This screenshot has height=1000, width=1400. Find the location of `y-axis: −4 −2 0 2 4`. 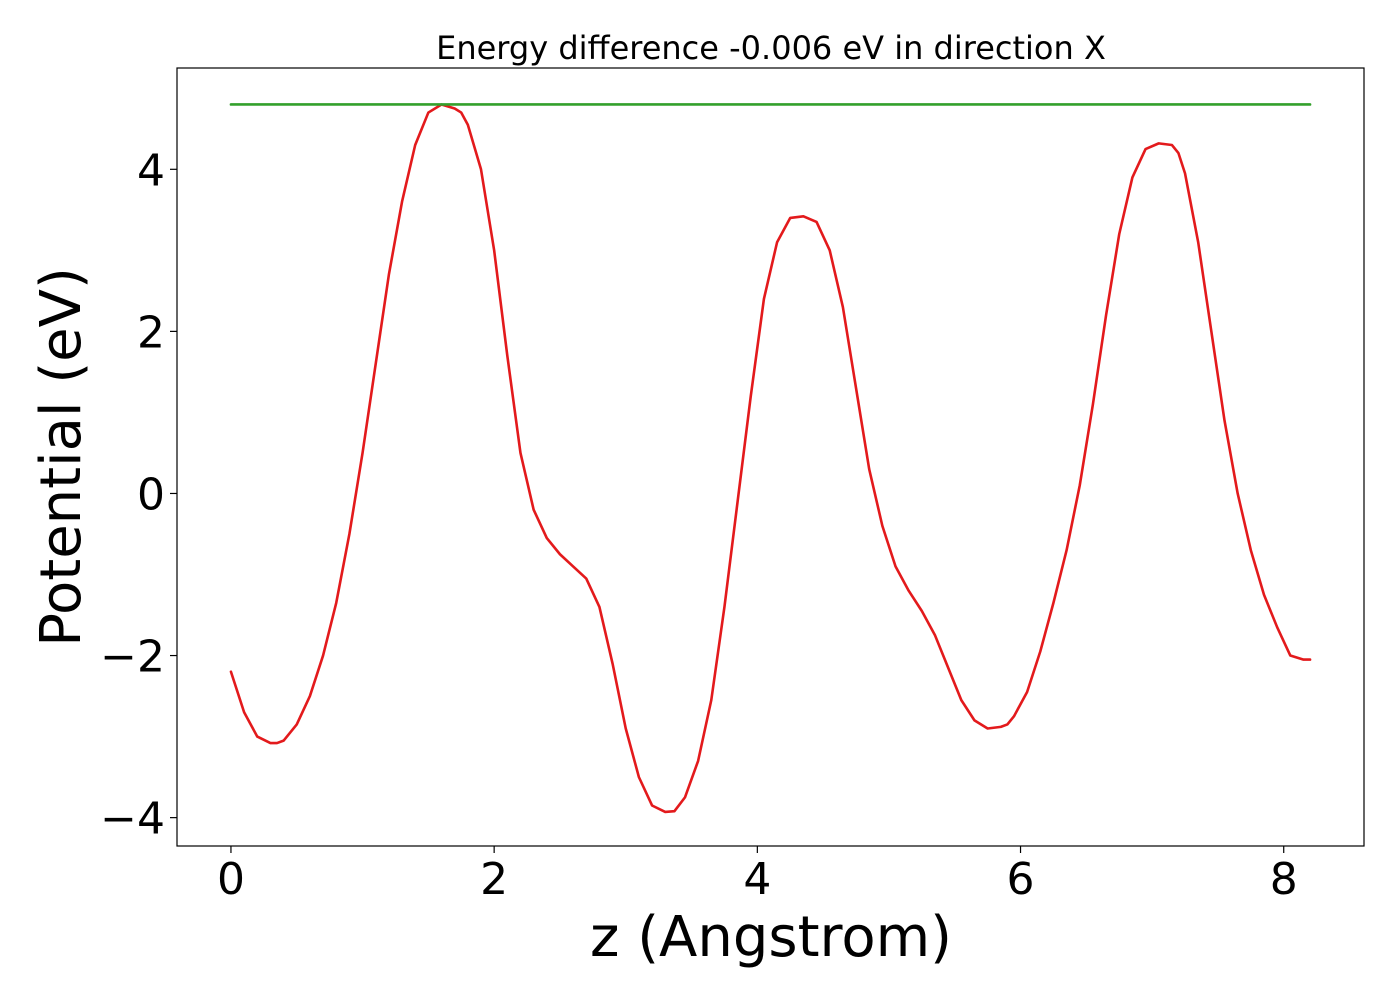

y-axis: −4 −2 0 2 4 is located at coordinates (138, 495).